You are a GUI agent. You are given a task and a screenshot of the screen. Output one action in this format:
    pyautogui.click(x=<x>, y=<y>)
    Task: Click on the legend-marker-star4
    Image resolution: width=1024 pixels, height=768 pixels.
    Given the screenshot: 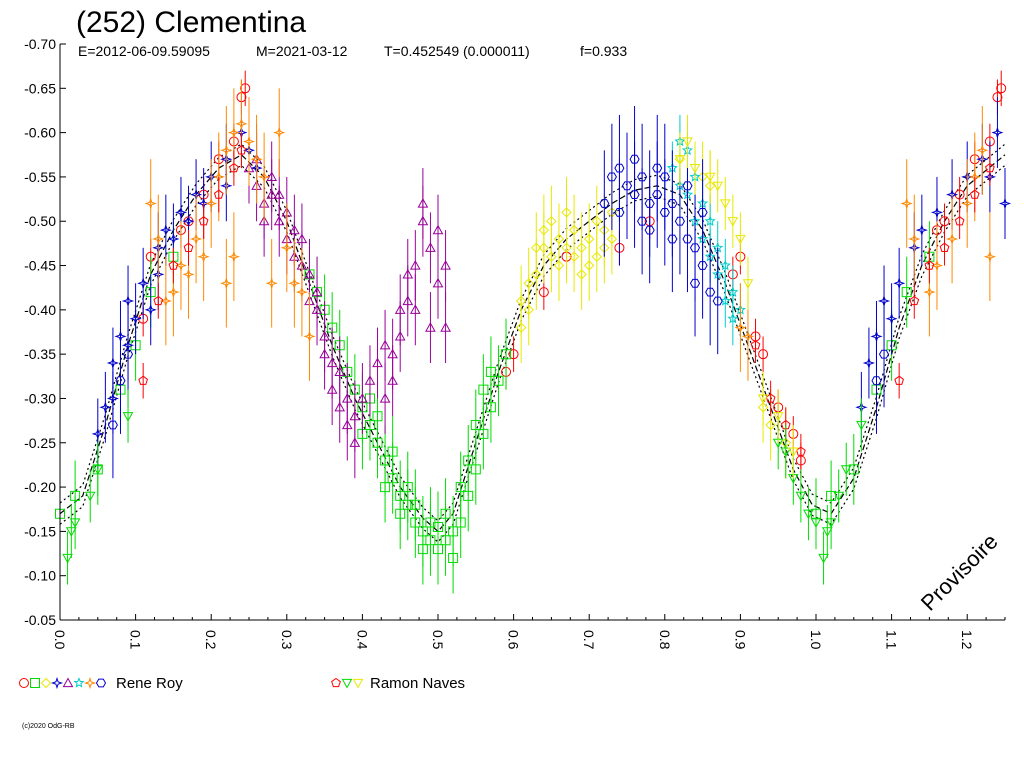 What is the action you would take?
    pyautogui.click(x=57, y=683)
    